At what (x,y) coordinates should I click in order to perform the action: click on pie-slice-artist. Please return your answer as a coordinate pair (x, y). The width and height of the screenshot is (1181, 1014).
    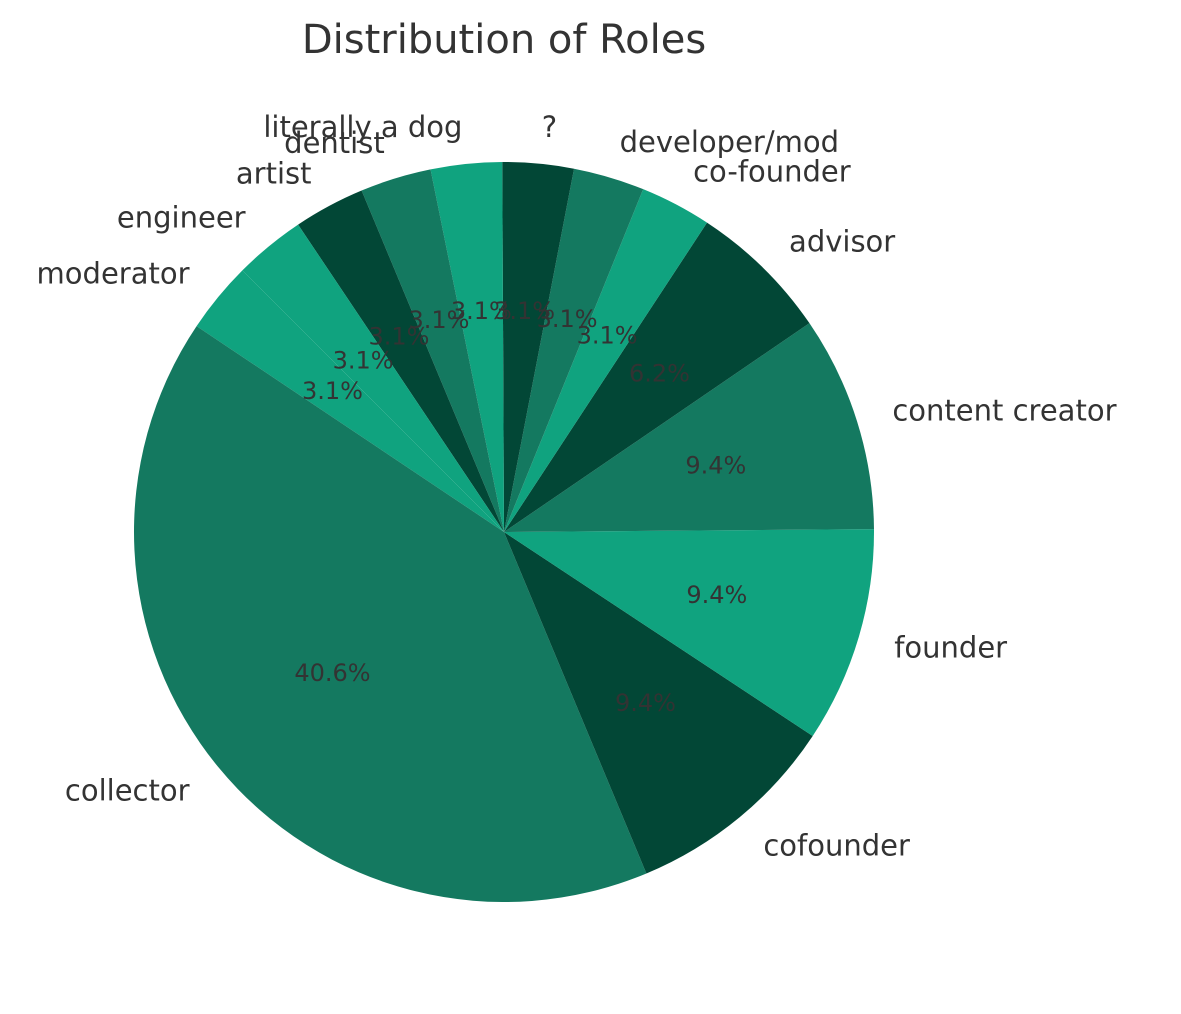
    Looking at the image, I should click on (401, 361).